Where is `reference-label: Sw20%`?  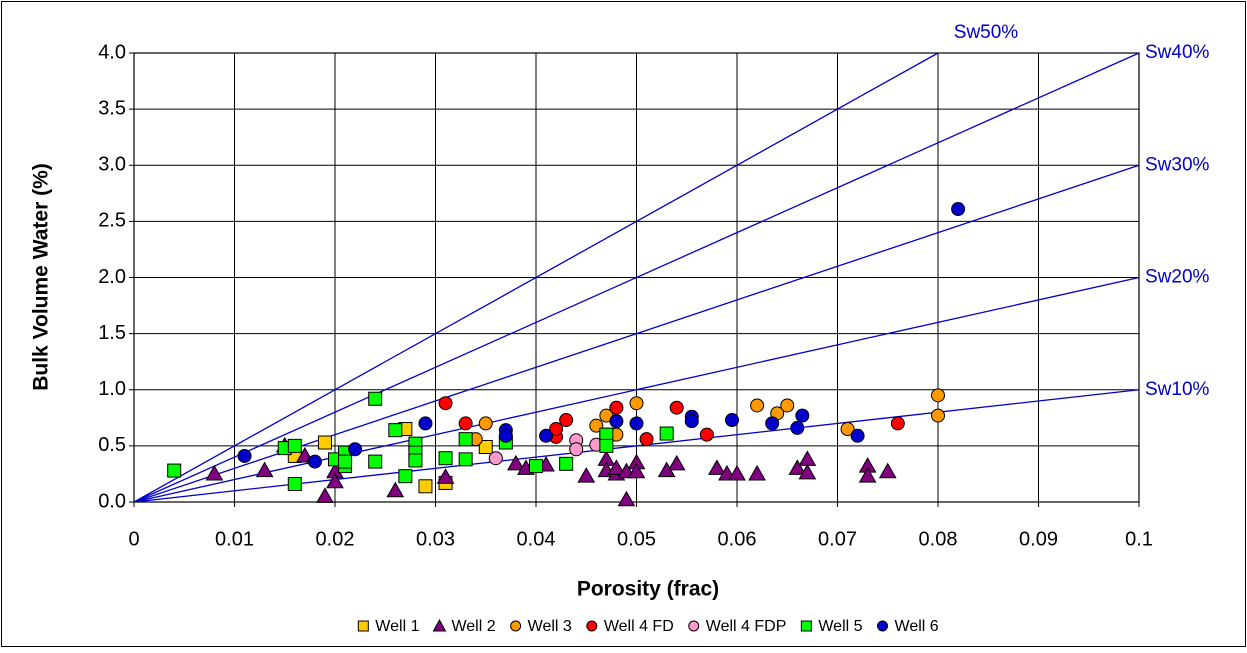 reference-label: Sw20% is located at coordinates (1177, 277).